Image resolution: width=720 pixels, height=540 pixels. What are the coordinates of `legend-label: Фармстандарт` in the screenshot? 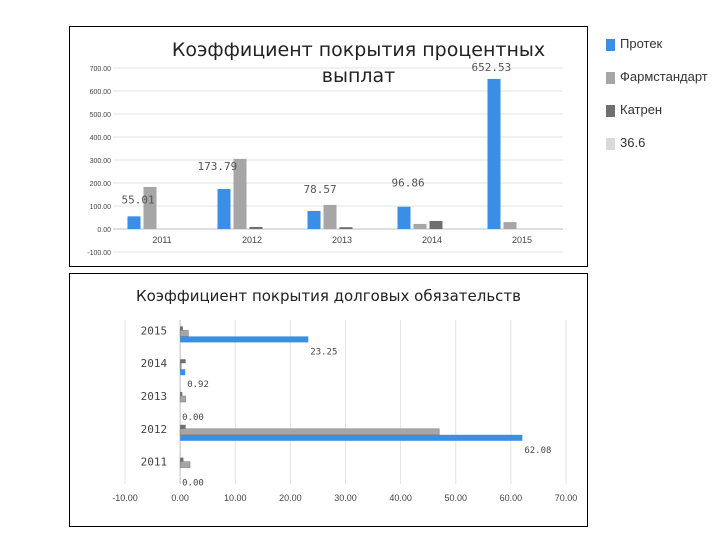 It's located at (664, 76).